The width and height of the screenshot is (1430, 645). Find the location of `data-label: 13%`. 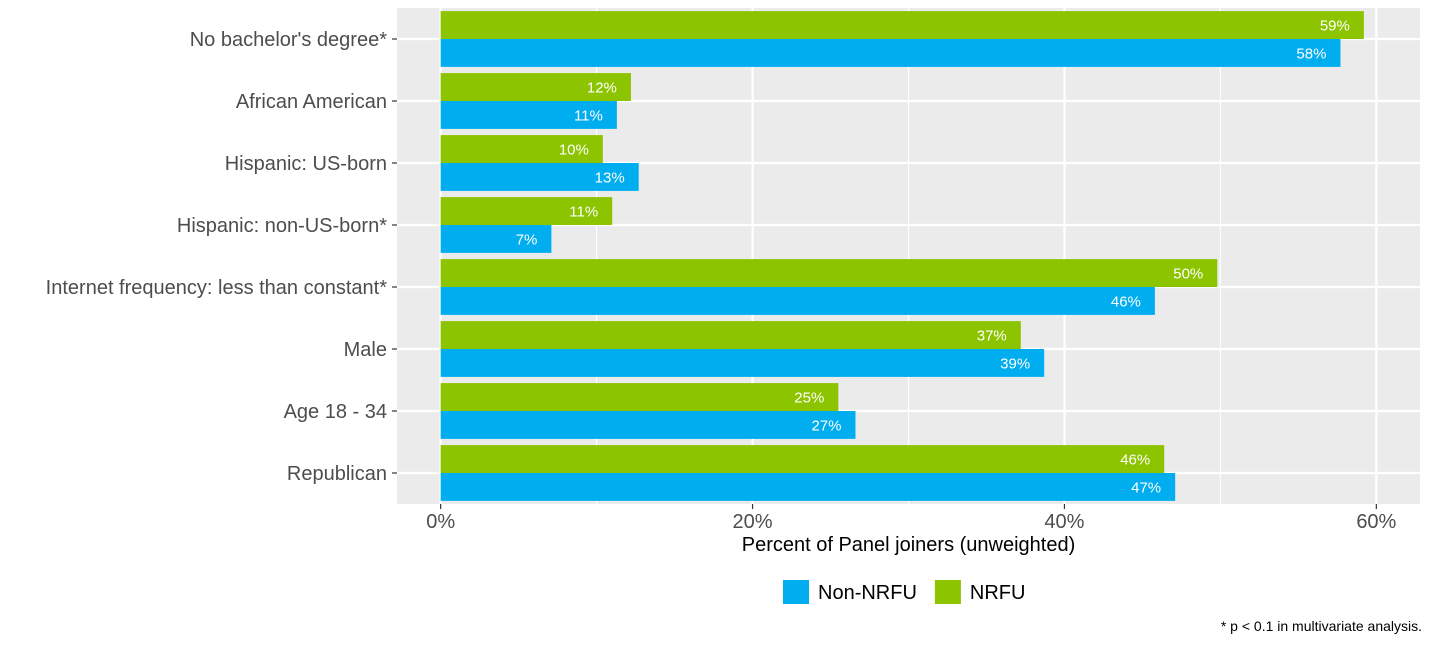

data-label: 13% is located at coordinates (610, 177).